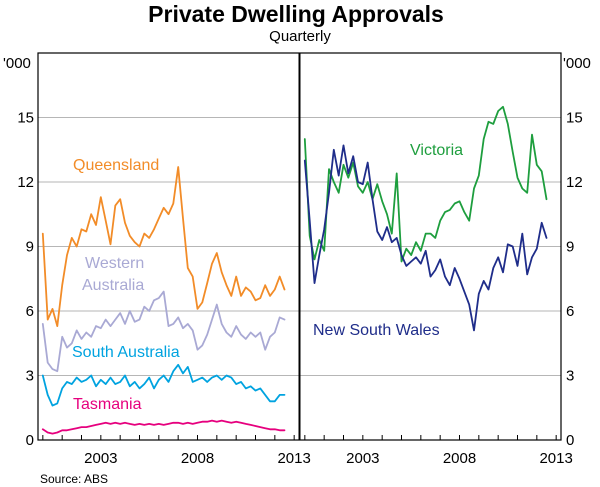  Describe the element at coordinates (163, 427) in the screenshot. I see `series-line-tasmania` at that location.